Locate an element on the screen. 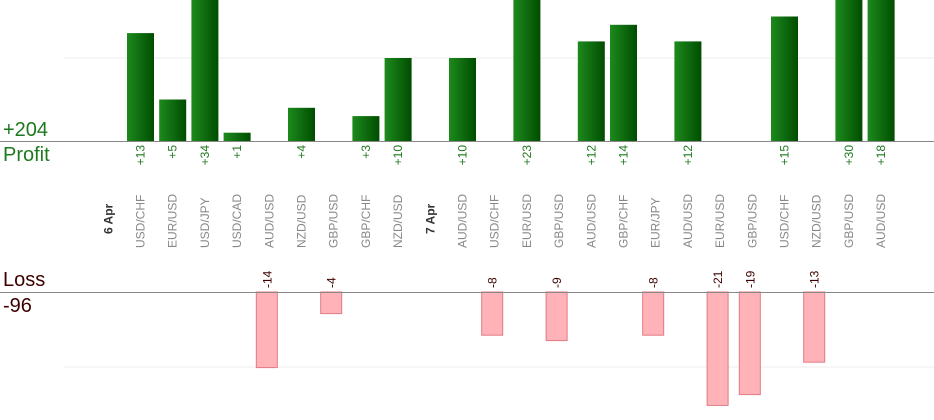 This screenshot has height=420, width=934. loss-value-label: -13 is located at coordinates (815, 279).